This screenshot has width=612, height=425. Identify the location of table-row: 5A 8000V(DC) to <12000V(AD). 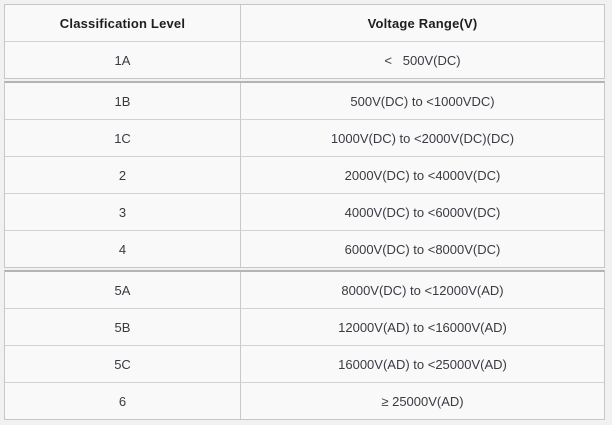
(304, 290).